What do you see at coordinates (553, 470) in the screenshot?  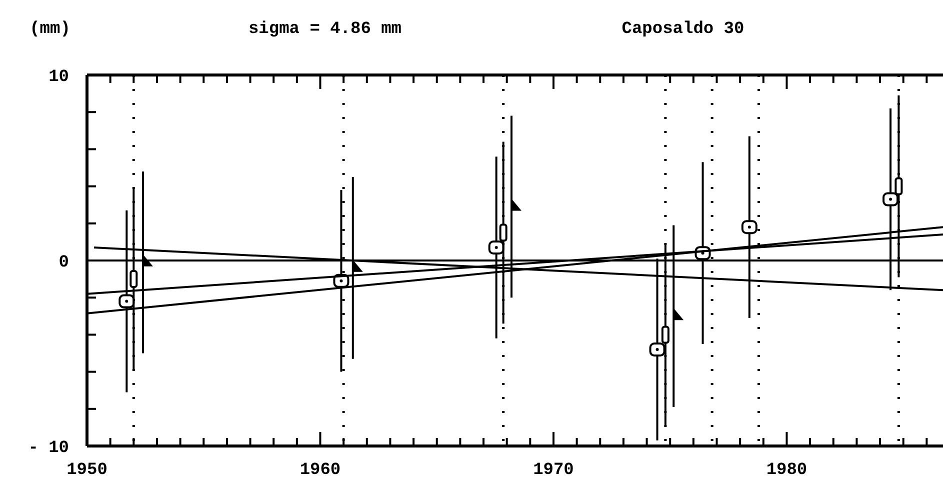 I see `x-tick-label: 1970` at bounding box center [553, 470].